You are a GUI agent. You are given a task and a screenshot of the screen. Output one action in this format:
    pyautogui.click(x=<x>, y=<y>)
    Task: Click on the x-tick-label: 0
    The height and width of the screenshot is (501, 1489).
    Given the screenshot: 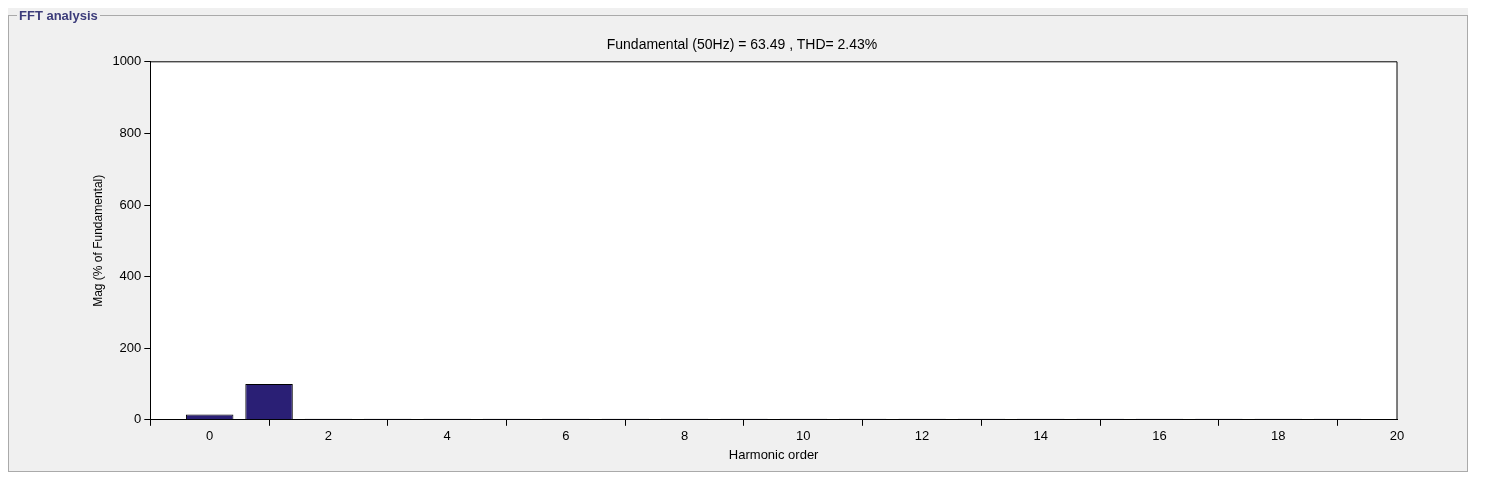 What is the action you would take?
    pyautogui.click(x=210, y=436)
    